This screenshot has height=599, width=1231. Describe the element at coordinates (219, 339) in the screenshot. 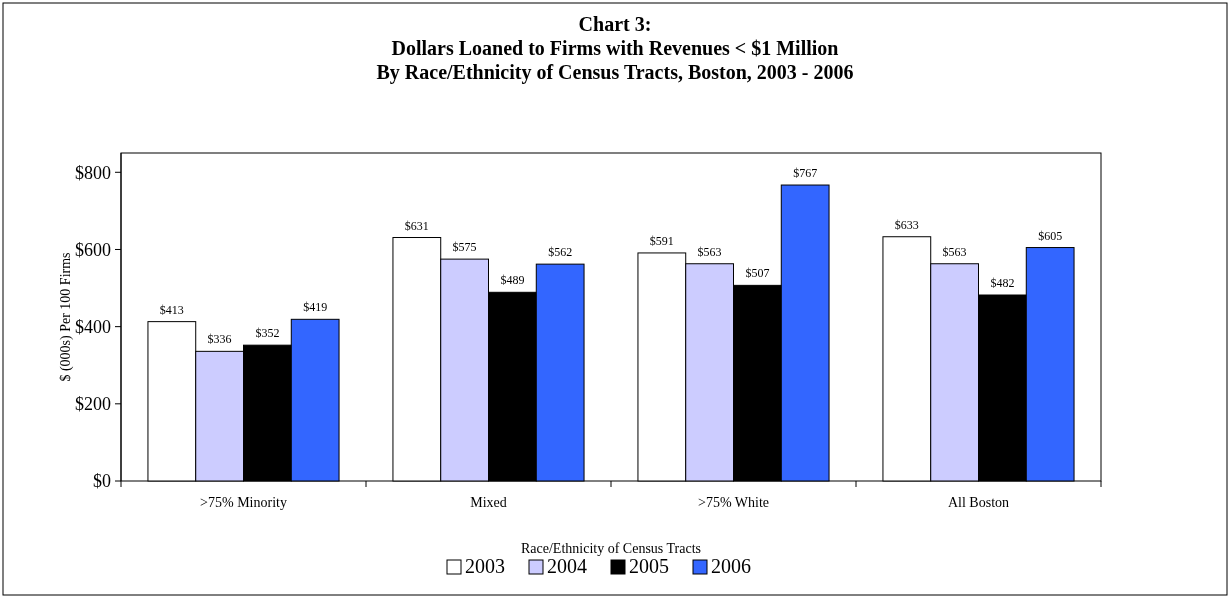

I see `data-label: $336` at that location.